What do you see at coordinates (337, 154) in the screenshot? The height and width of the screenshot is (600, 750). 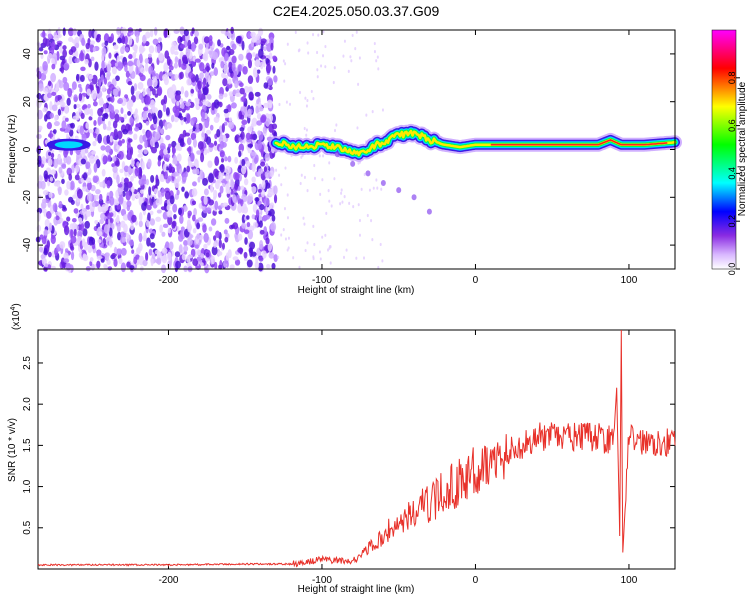 I see `heatmap-secondary-point` at bounding box center [337, 154].